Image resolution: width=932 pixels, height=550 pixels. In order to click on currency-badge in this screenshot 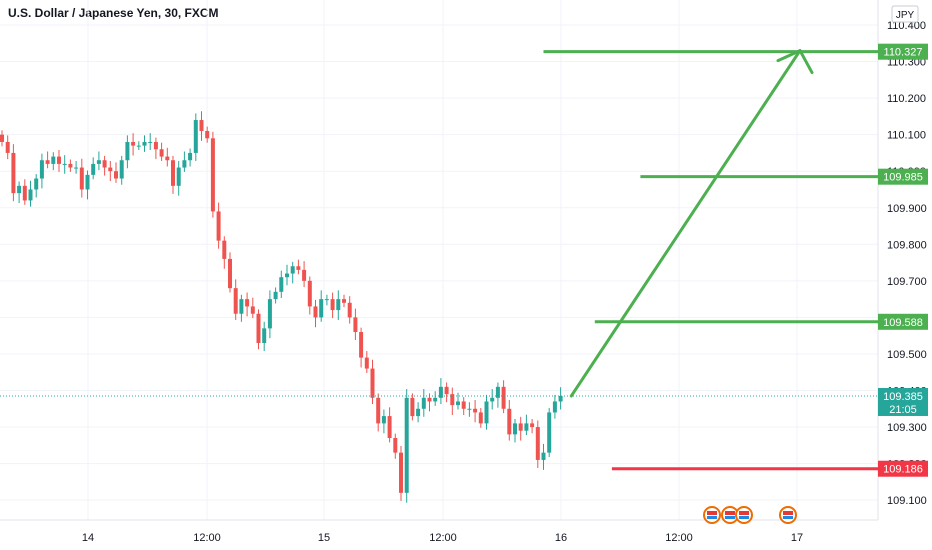, I will do `click(905, 14)`.